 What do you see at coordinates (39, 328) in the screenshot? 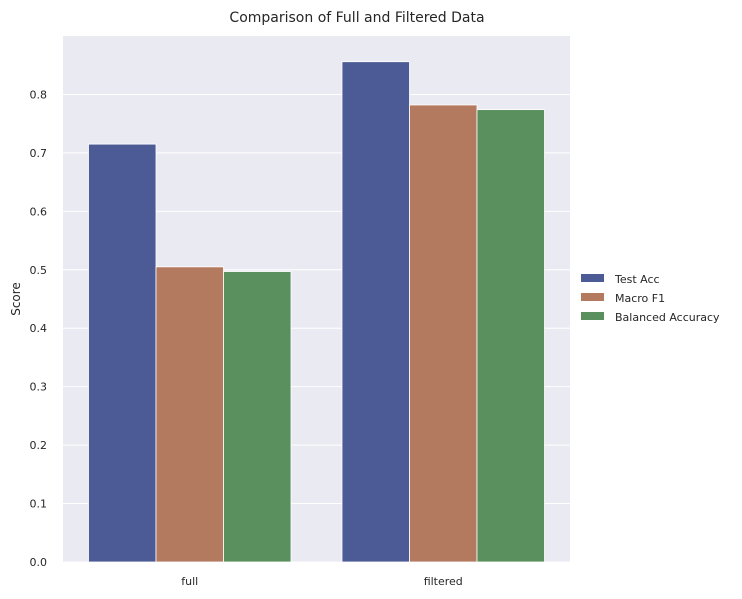
I see `y-tick-label: 0.4` at bounding box center [39, 328].